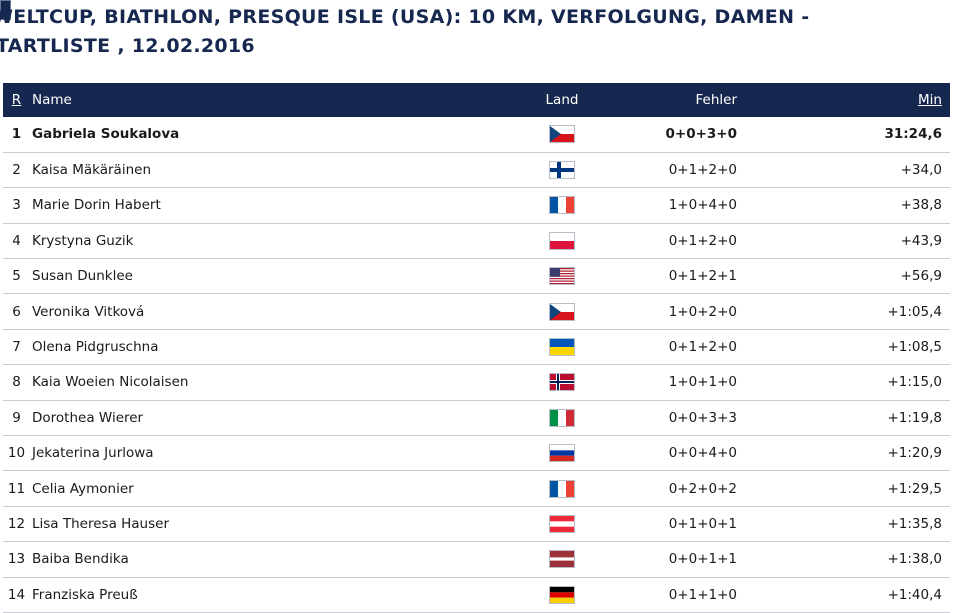  I want to click on rank-cell: 9, so click(16, 417).